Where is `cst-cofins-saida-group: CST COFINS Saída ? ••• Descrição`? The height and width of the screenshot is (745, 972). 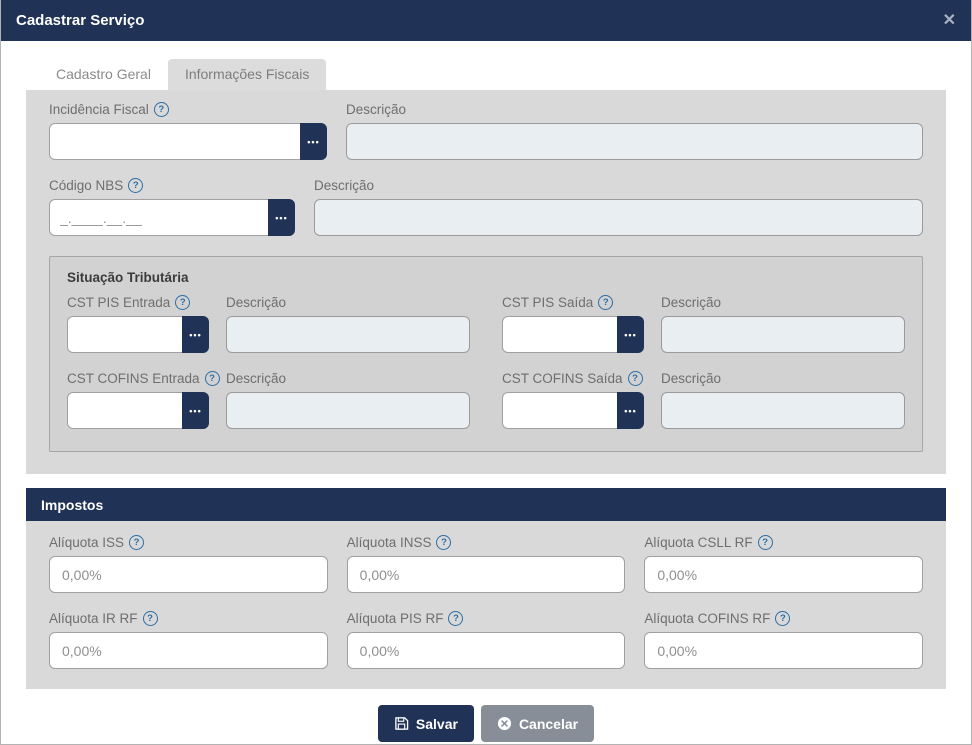
cst-cofins-saida-group: CST COFINS Saída ? ••• Descrição is located at coordinates (703, 400).